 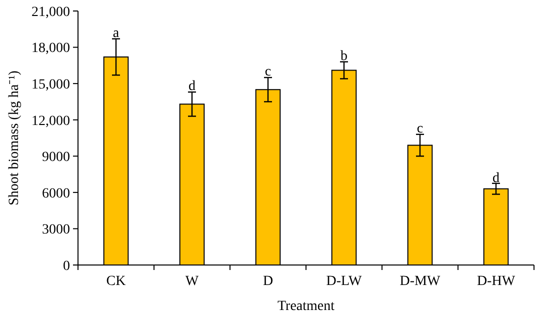 I want to click on x-axis-title: Treatment, so click(x=306, y=306).